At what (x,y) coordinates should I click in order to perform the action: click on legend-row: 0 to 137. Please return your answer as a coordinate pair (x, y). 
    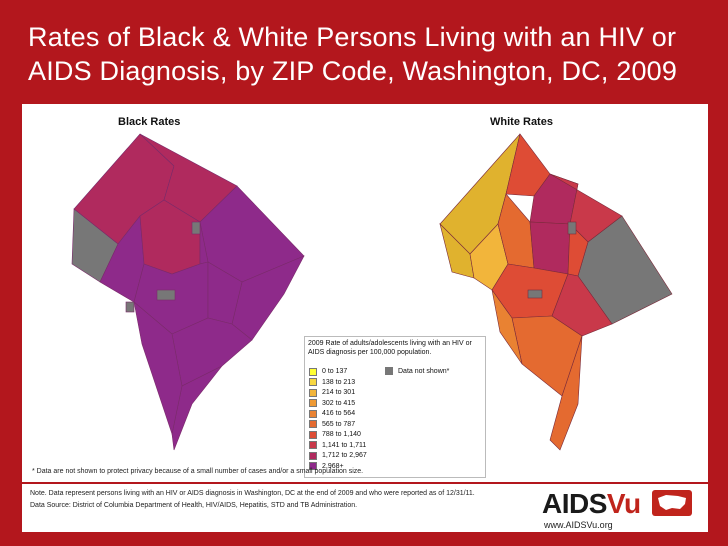
    Looking at the image, I should click on (328, 371).